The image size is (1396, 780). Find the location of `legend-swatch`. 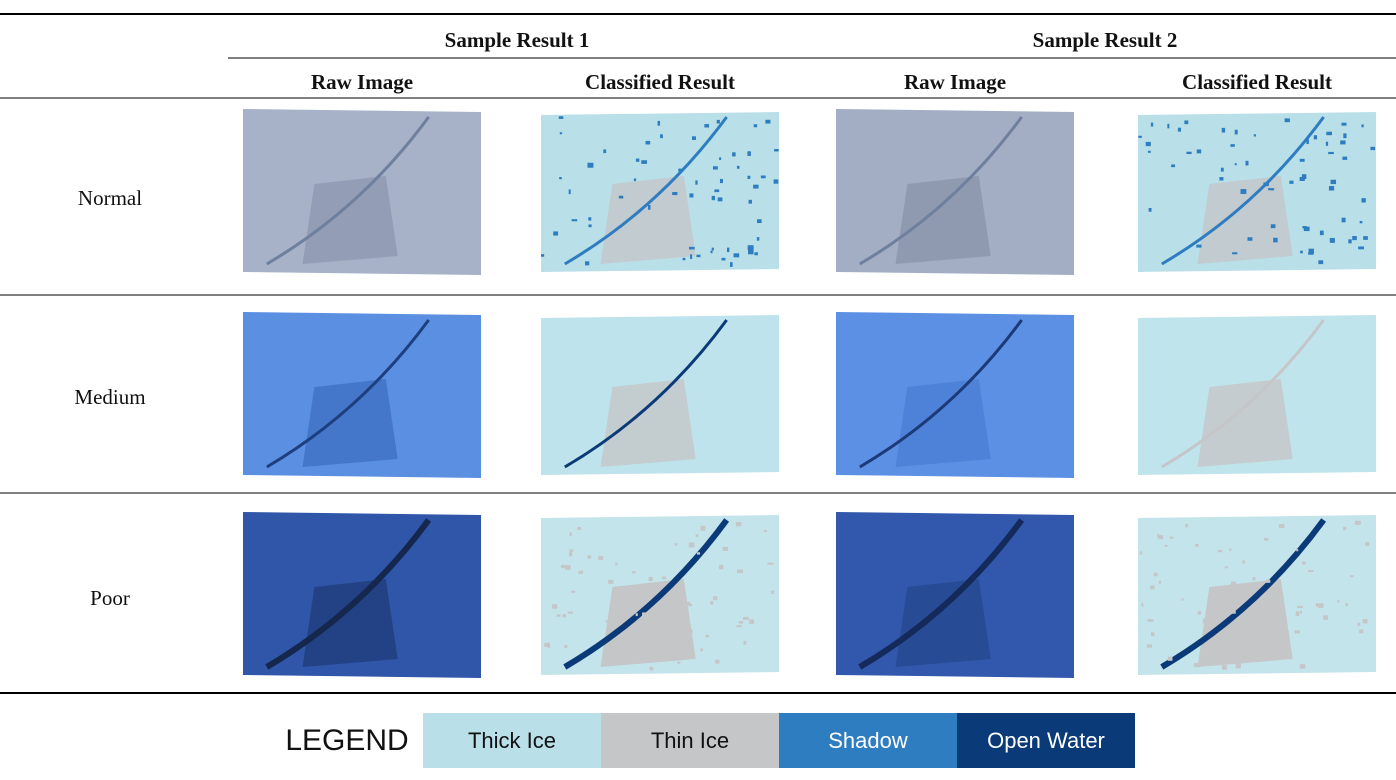

legend-swatch is located at coordinates (1046, 740).